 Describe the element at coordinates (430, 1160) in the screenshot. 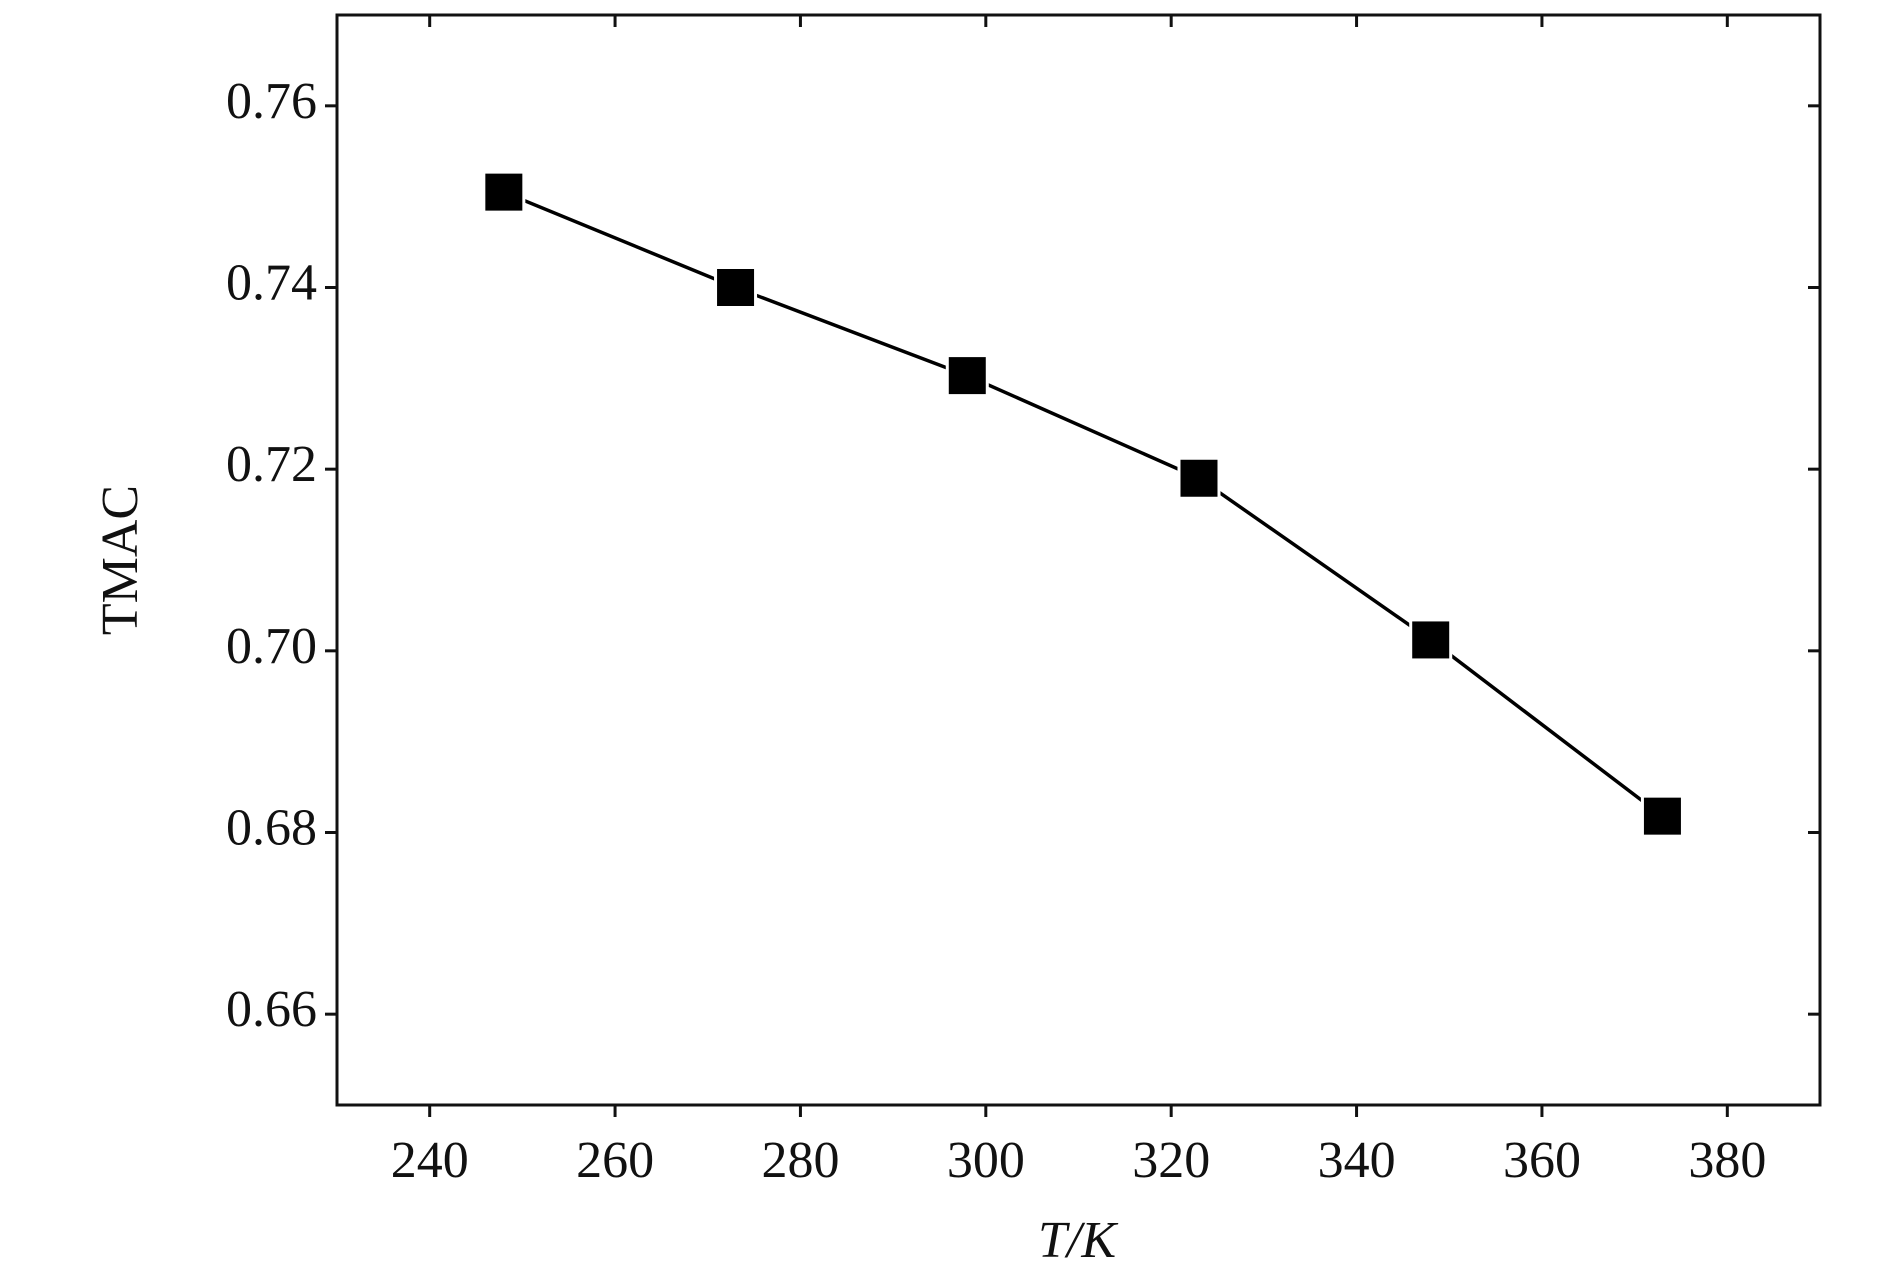

I see `x-tick-label: 240` at that location.